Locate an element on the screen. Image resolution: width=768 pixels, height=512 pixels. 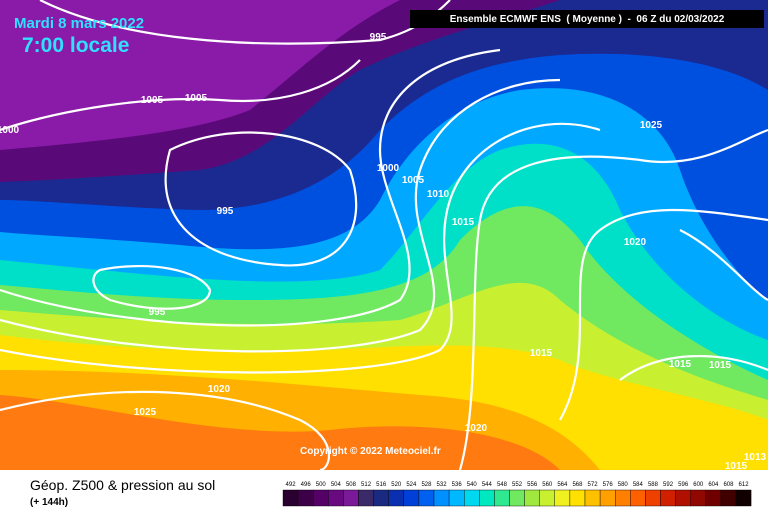
colorbar-label: 600 is located at coordinates (698, 485).